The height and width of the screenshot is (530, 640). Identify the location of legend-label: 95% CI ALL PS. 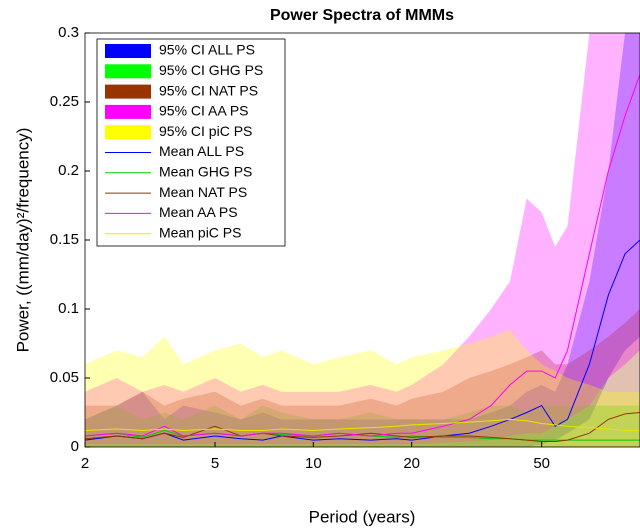
(207, 50).